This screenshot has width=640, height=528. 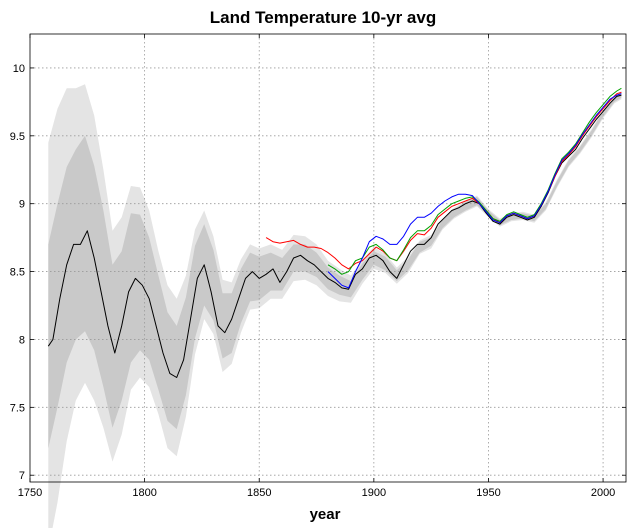 I want to click on chart-title: Land Temperature 10-yr avg, so click(x=323, y=17).